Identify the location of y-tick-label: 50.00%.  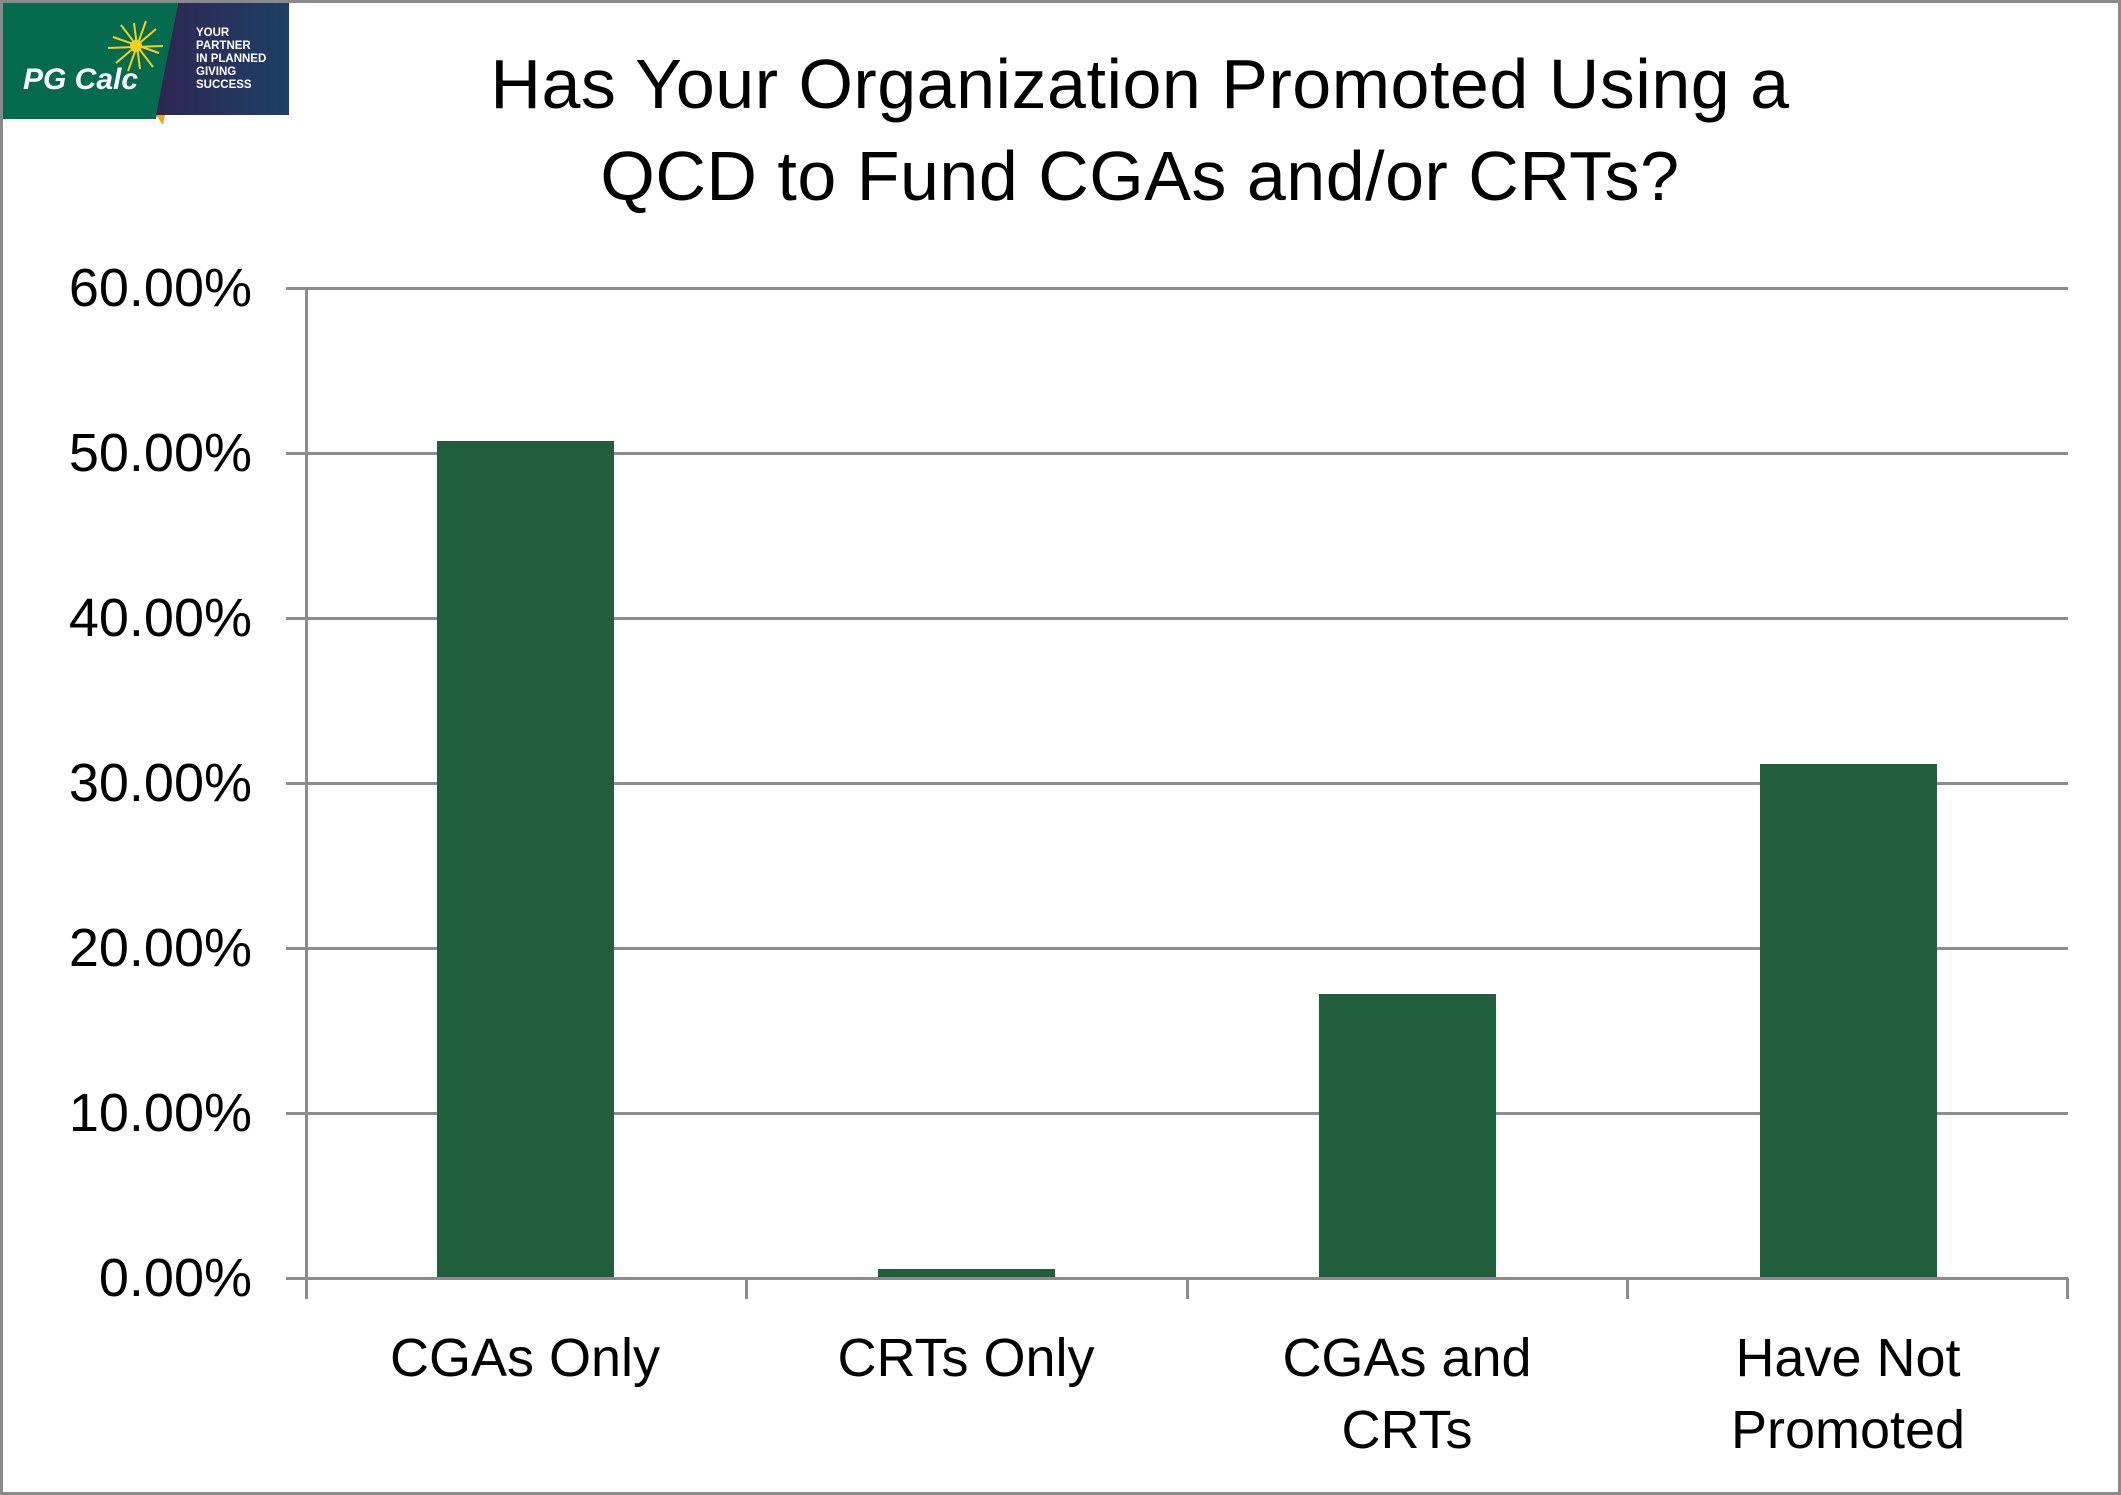
(160, 453).